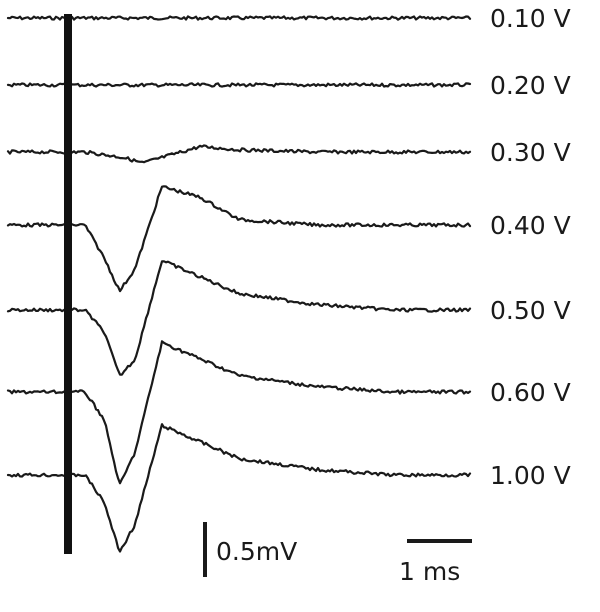 The image size is (600, 612). I want to click on voltage-scale-label: 0.5mV, so click(256, 551).